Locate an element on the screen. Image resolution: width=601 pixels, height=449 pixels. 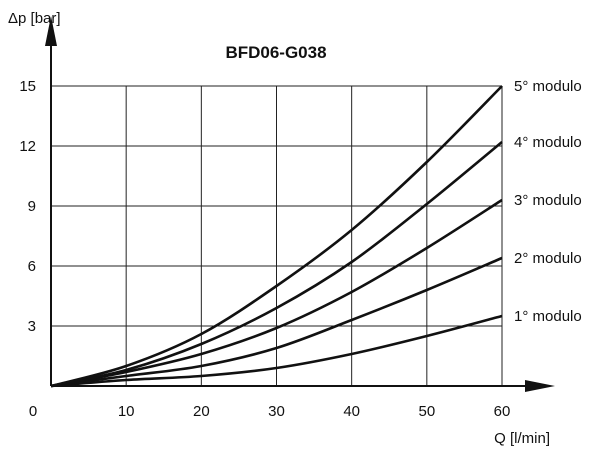
x-tick-label-10: 10 is located at coordinates (126, 411).